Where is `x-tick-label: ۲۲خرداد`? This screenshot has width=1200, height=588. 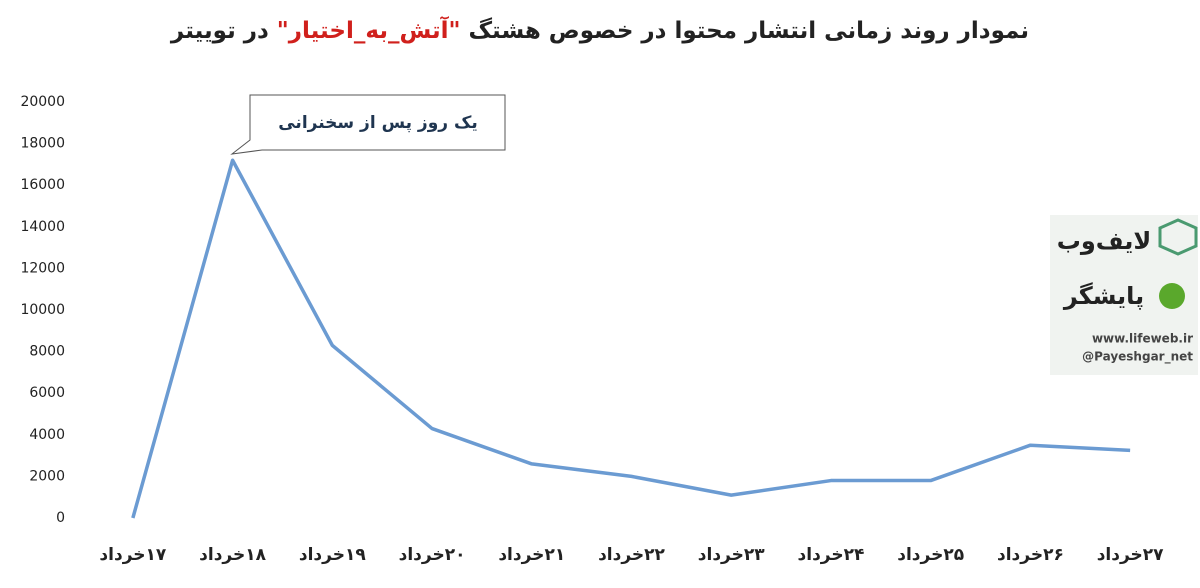 x-tick-label: ۲۲خرداد is located at coordinates (631, 555).